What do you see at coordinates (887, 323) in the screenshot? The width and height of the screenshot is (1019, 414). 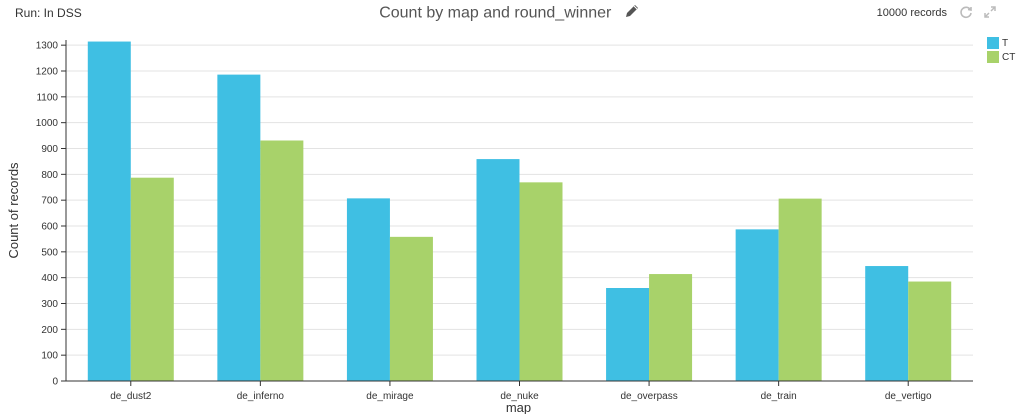 I see `bar-de_vertigo-t` at bounding box center [887, 323].